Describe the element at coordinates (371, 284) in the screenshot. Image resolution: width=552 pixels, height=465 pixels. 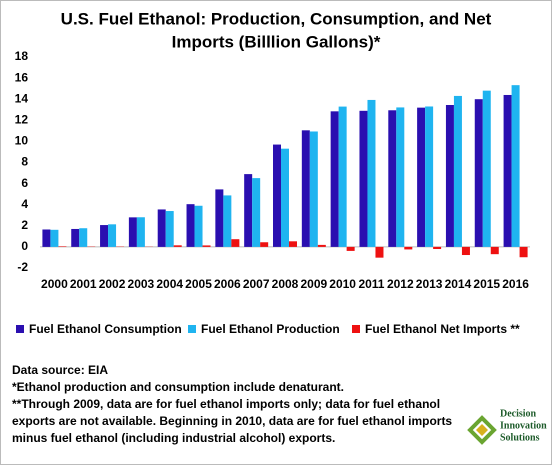
I see `x-tick-label: 2011` at that location.